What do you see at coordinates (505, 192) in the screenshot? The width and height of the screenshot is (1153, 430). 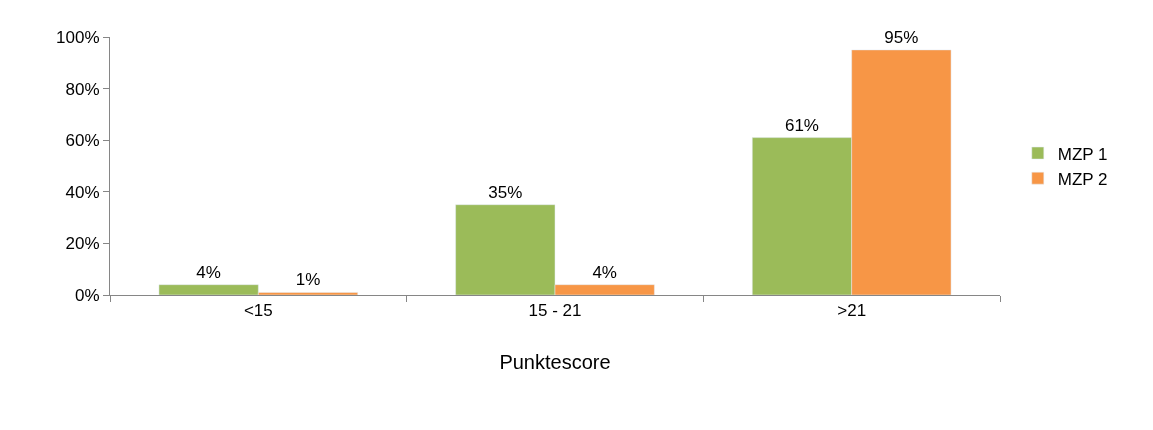 I see `data-label: 35%` at bounding box center [505, 192].